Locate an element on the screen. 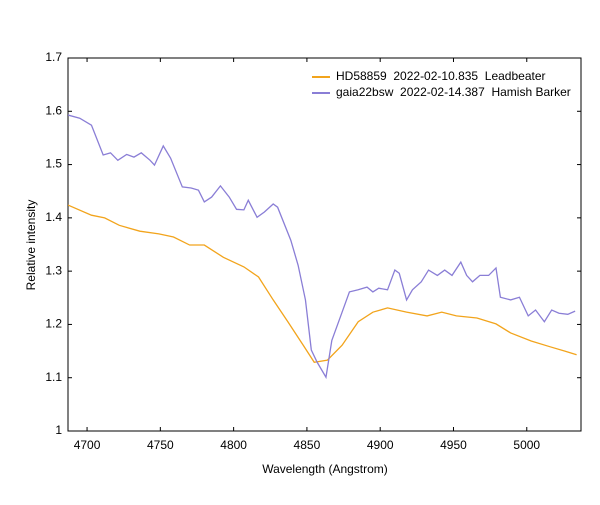 The width and height of the screenshot is (600, 505). x-tick-label: 4700 is located at coordinates (87, 445).